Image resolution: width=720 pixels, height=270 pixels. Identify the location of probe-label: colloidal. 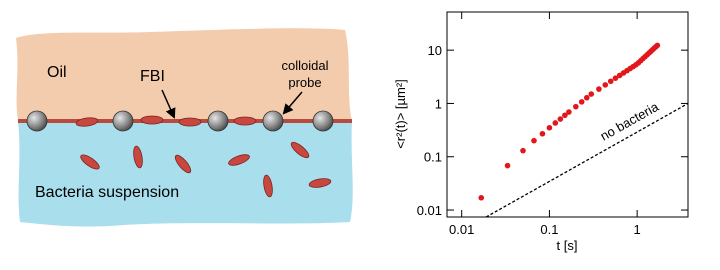
(305, 65).